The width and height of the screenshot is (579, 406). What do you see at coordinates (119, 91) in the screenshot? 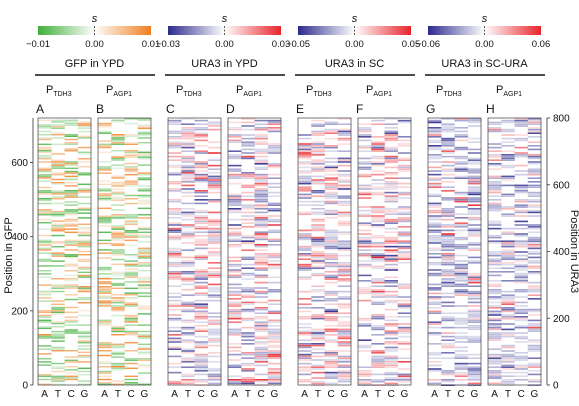
I see `promoter-label: PAGP1` at bounding box center [119, 91].